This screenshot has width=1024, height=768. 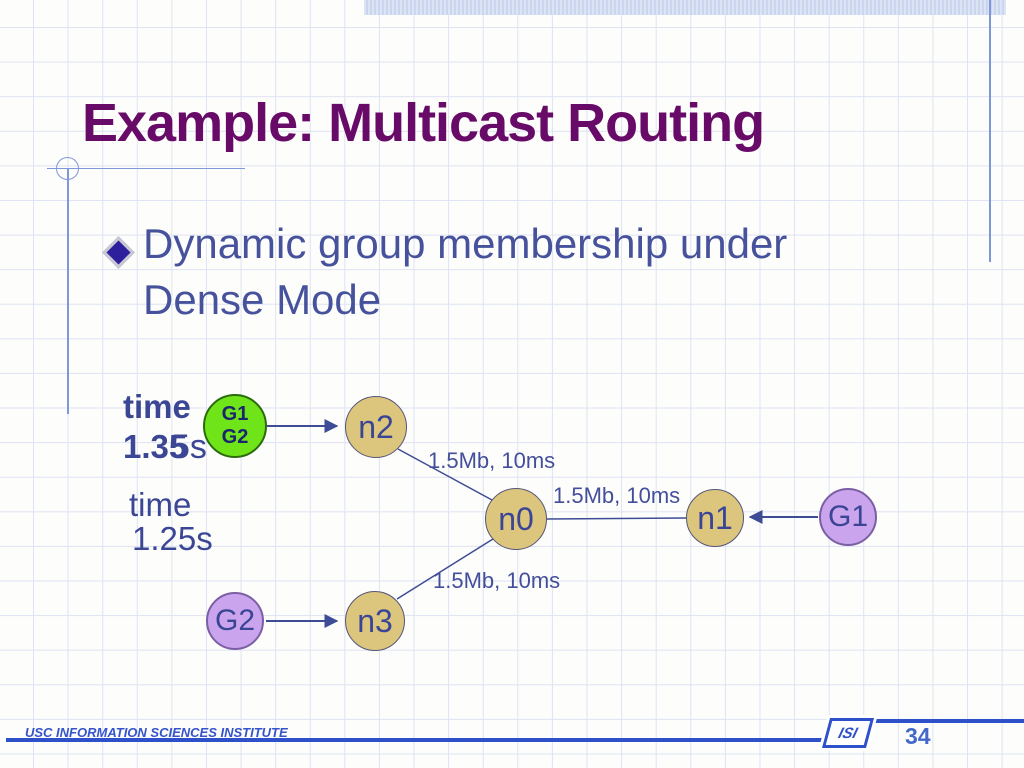 I want to click on node-n0-label: n0, so click(x=516, y=518).